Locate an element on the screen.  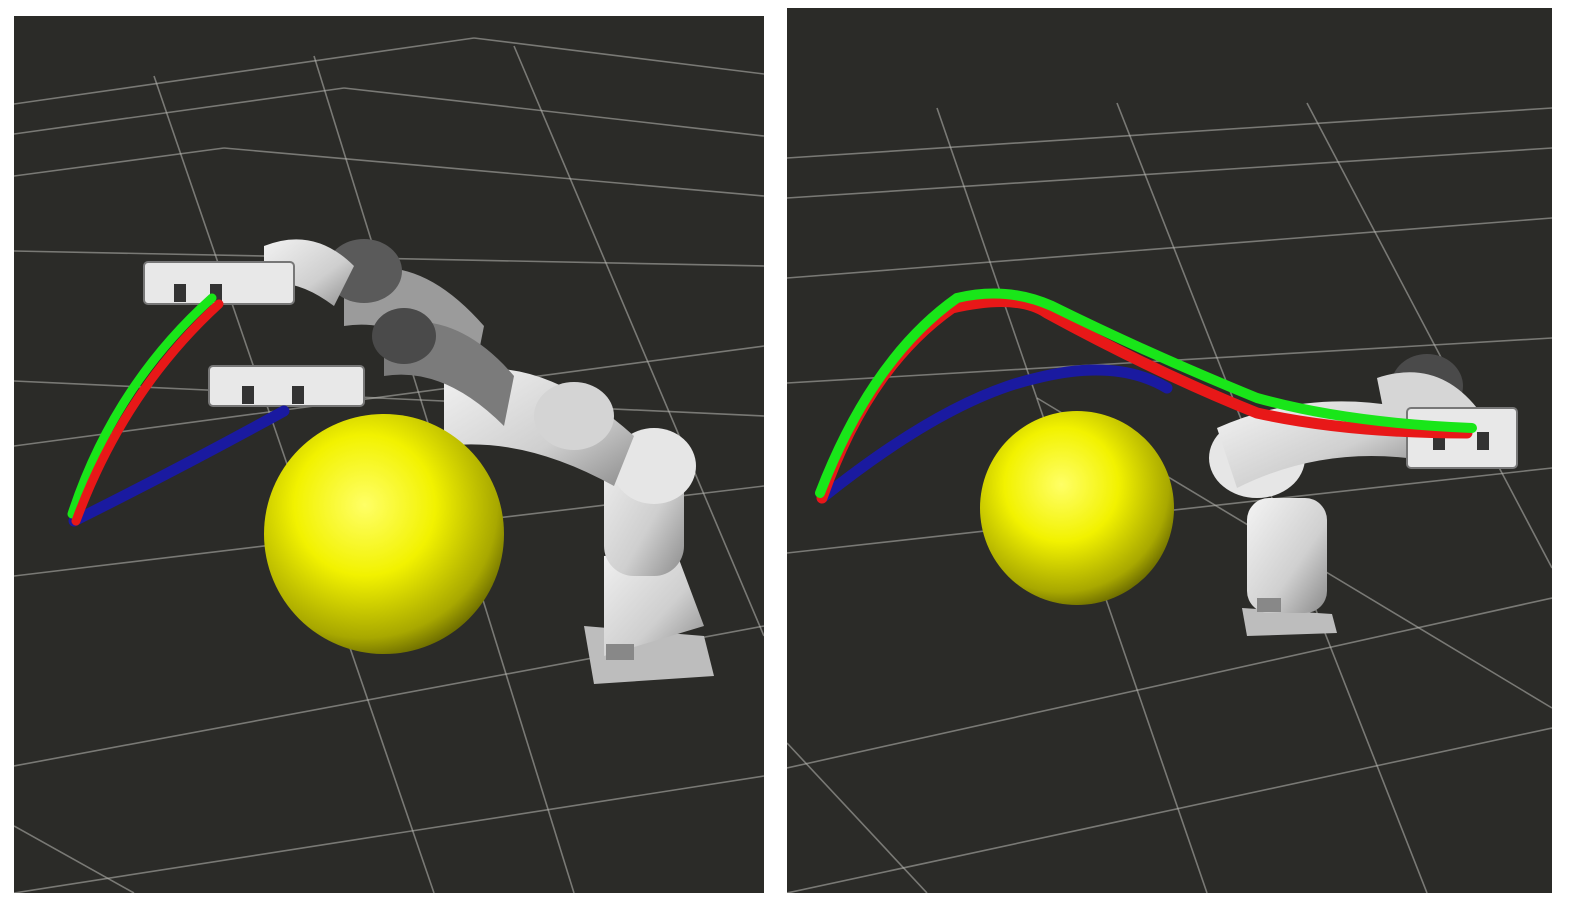
trajectories-right is located at coordinates (1146, 396).